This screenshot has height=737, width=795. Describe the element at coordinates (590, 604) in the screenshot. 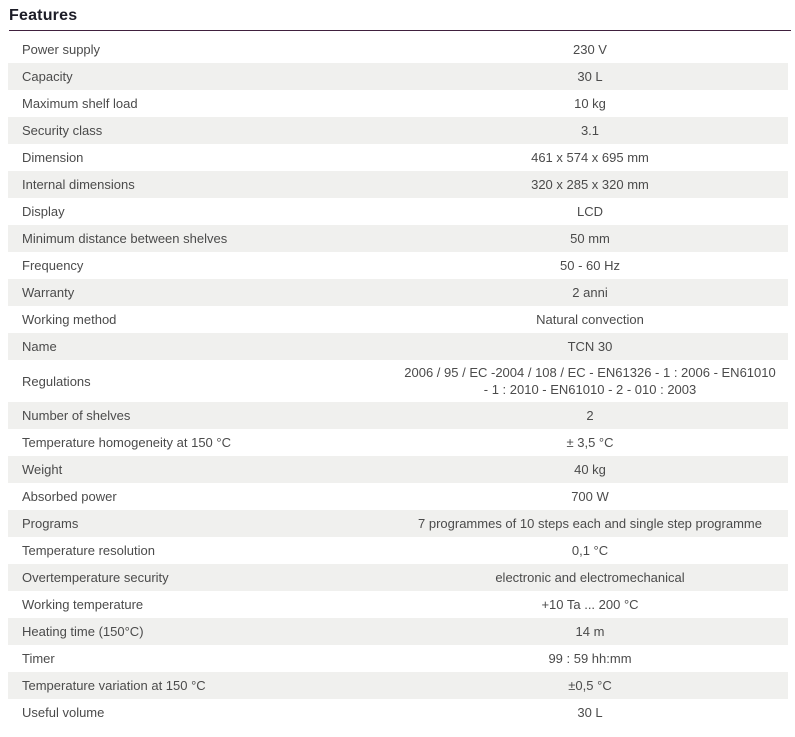

I see `feature-value: +10 Ta ... 200 °C` at that location.